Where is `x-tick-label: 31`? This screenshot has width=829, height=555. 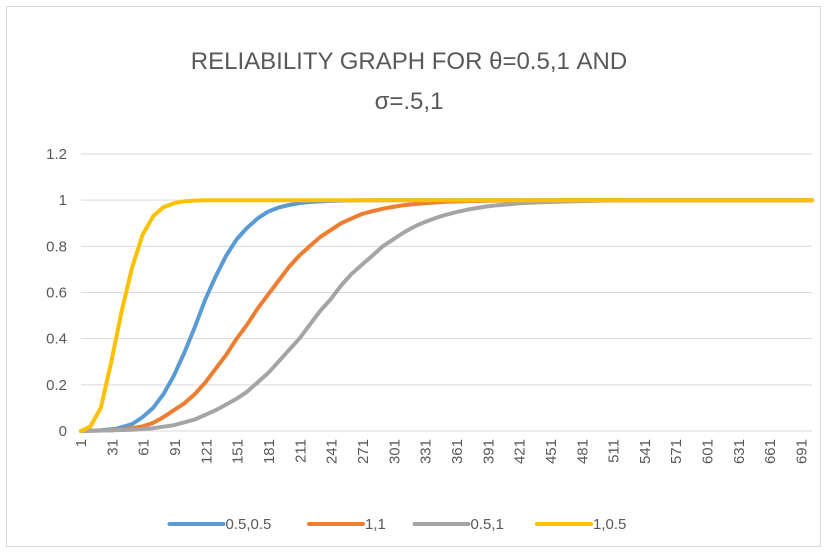 x-tick-label: 31 is located at coordinates (112, 447).